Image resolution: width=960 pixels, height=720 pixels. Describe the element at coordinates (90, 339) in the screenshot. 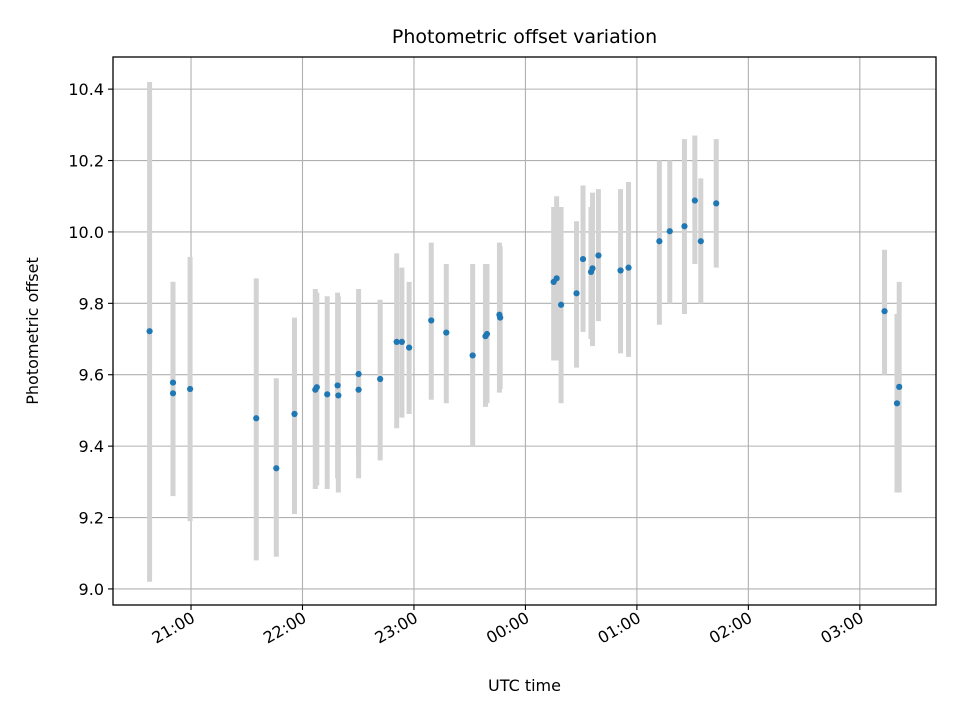

I see `y-axis: 9.0 9.2 9.4 9.6 9.8 10.0 10.2 10.4` at that location.